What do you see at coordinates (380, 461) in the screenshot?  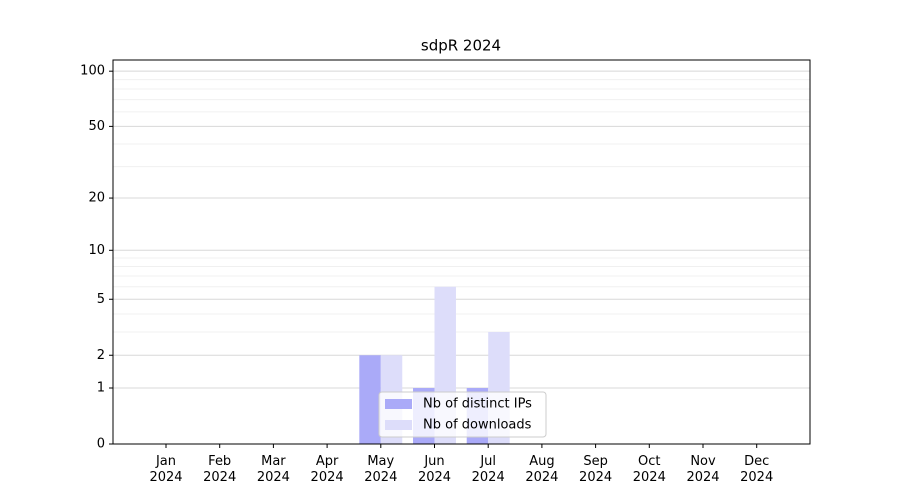 I see `x-tick-label-line: May` at bounding box center [380, 461].